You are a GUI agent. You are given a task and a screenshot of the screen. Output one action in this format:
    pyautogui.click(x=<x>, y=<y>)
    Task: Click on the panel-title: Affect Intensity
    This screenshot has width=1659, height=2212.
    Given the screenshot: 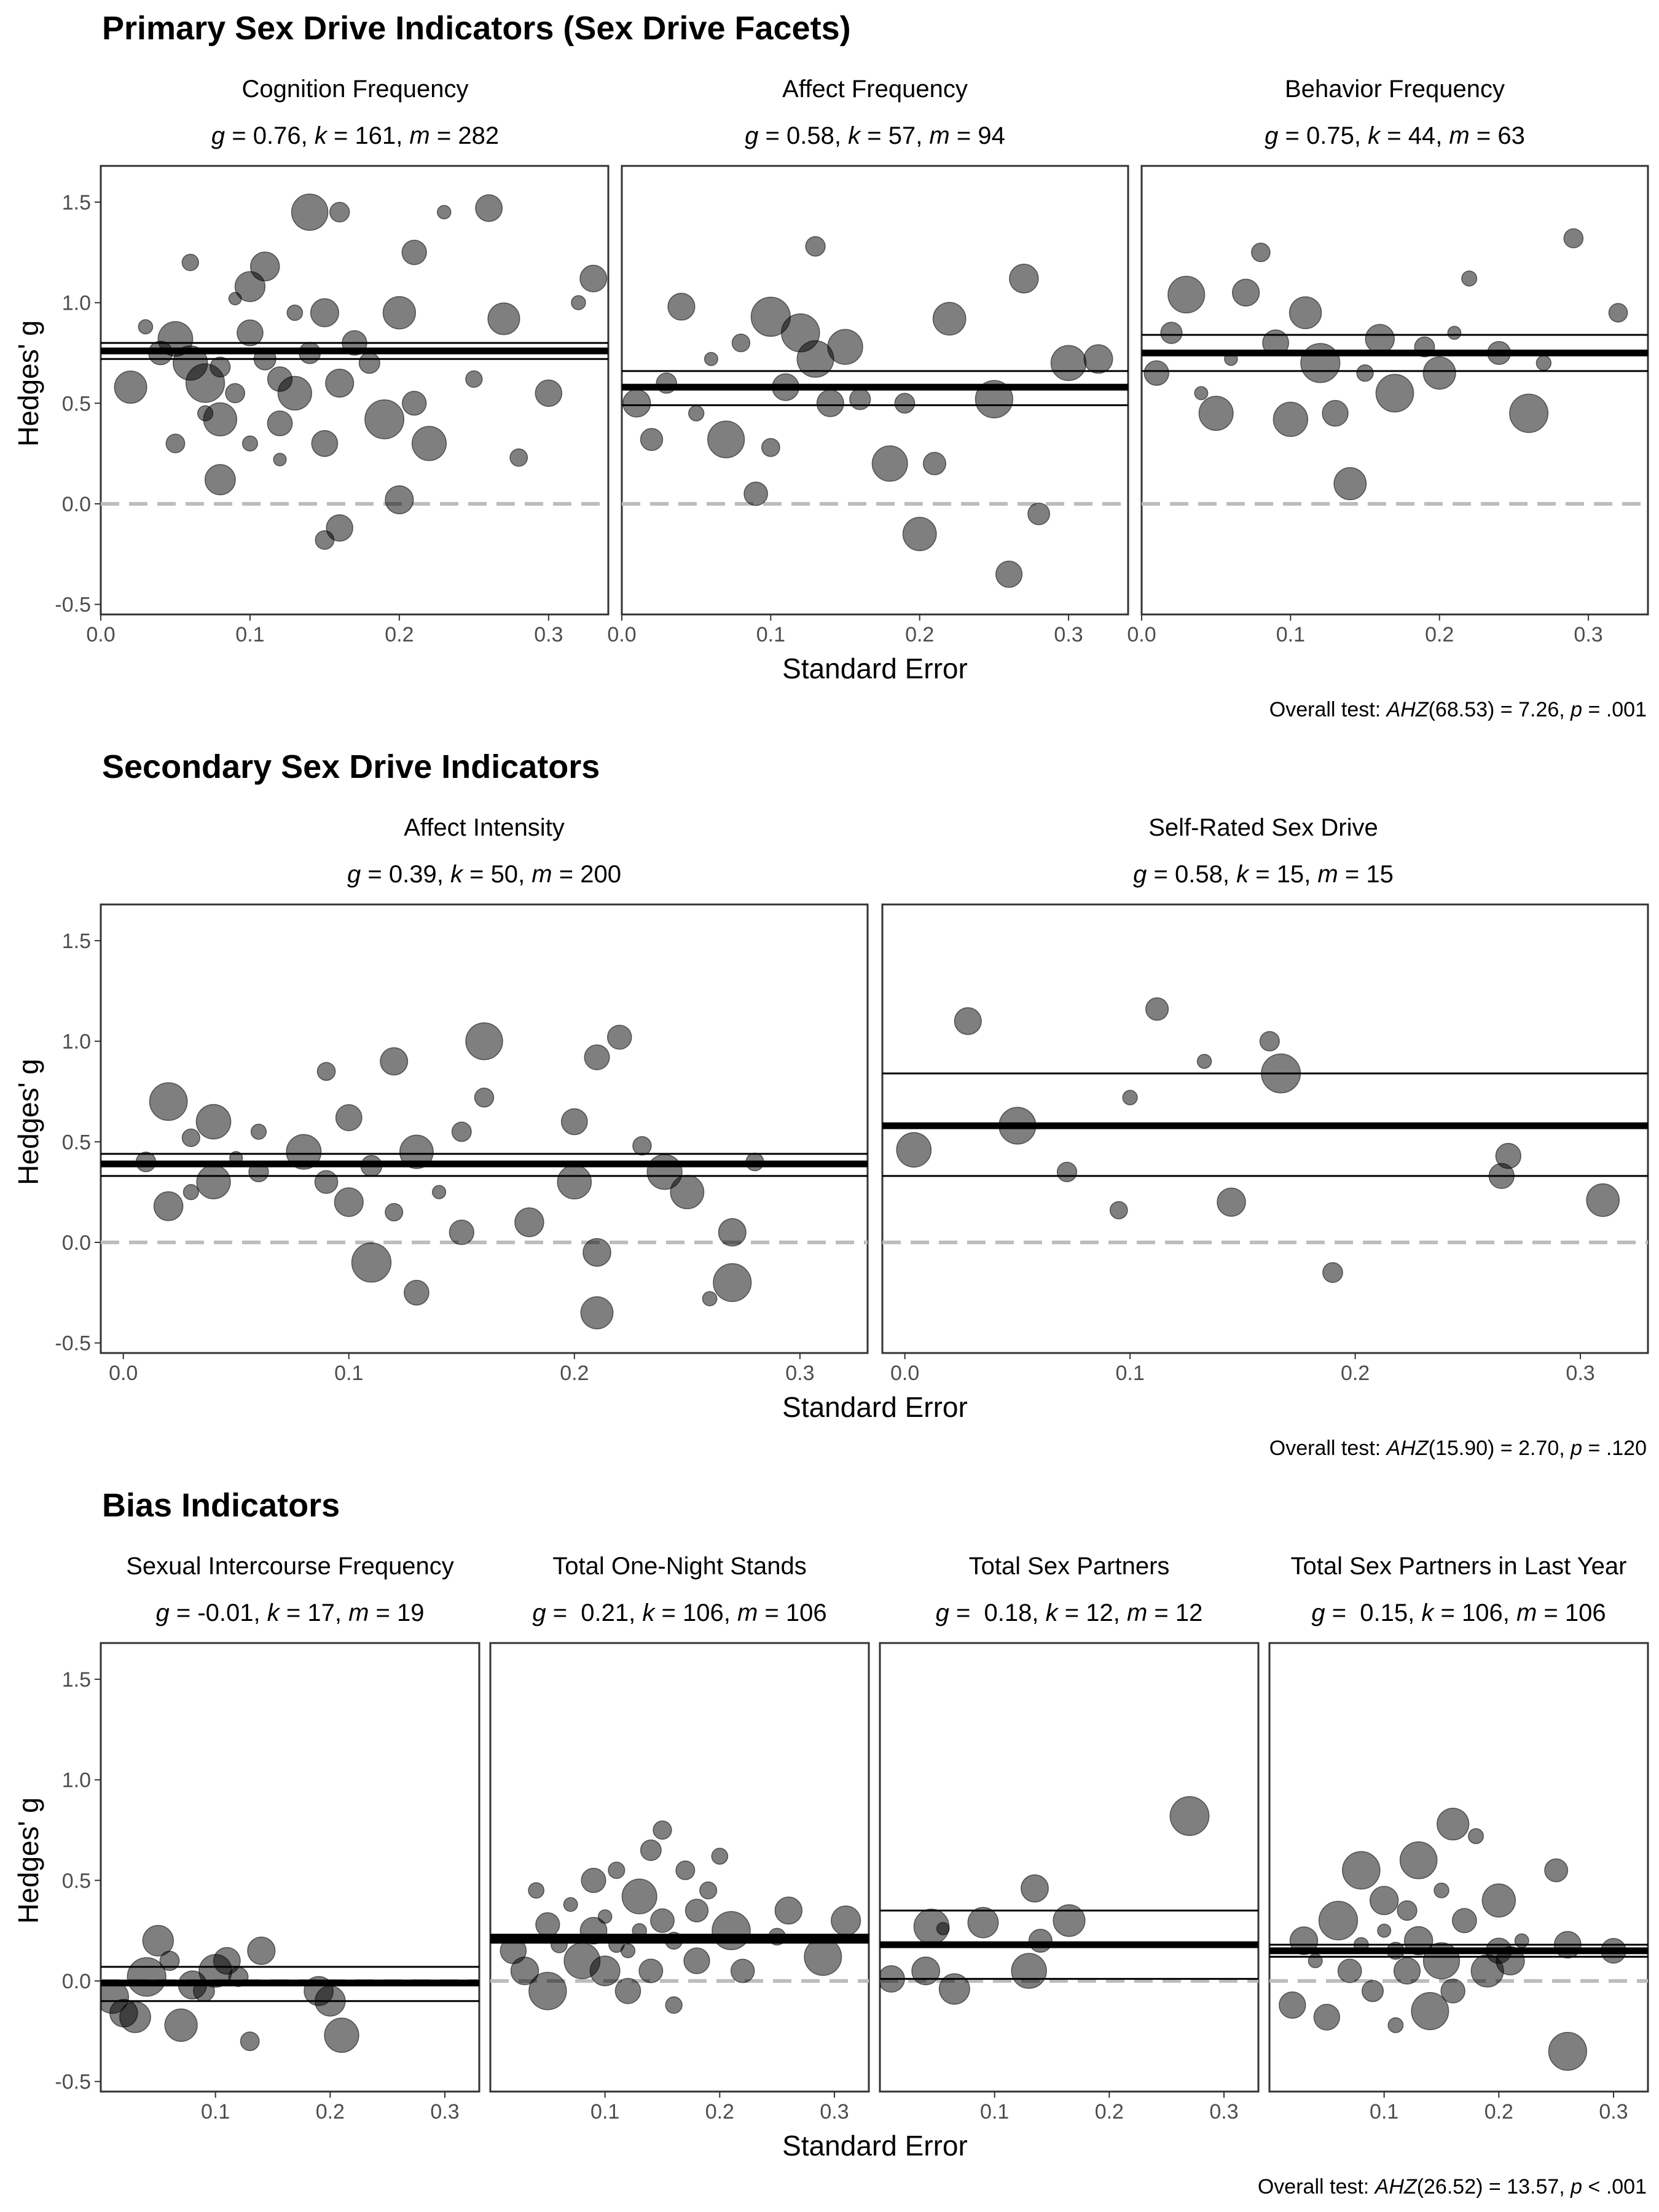 What is the action you would take?
    pyautogui.click(x=484, y=827)
    